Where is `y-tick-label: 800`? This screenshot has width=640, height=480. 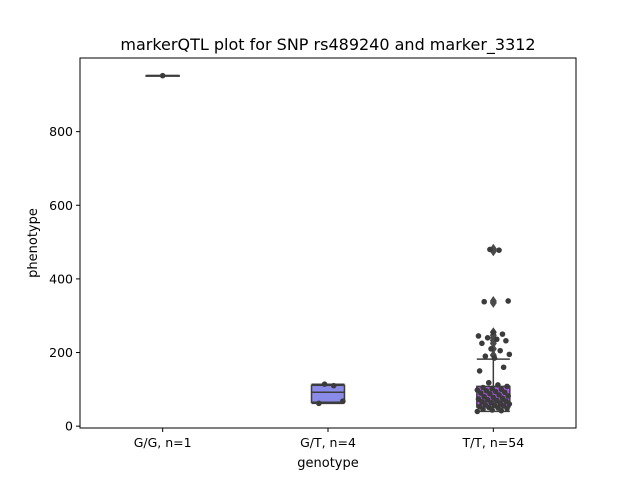
y-tick-label: 800 is located at coordinates (61, 131).